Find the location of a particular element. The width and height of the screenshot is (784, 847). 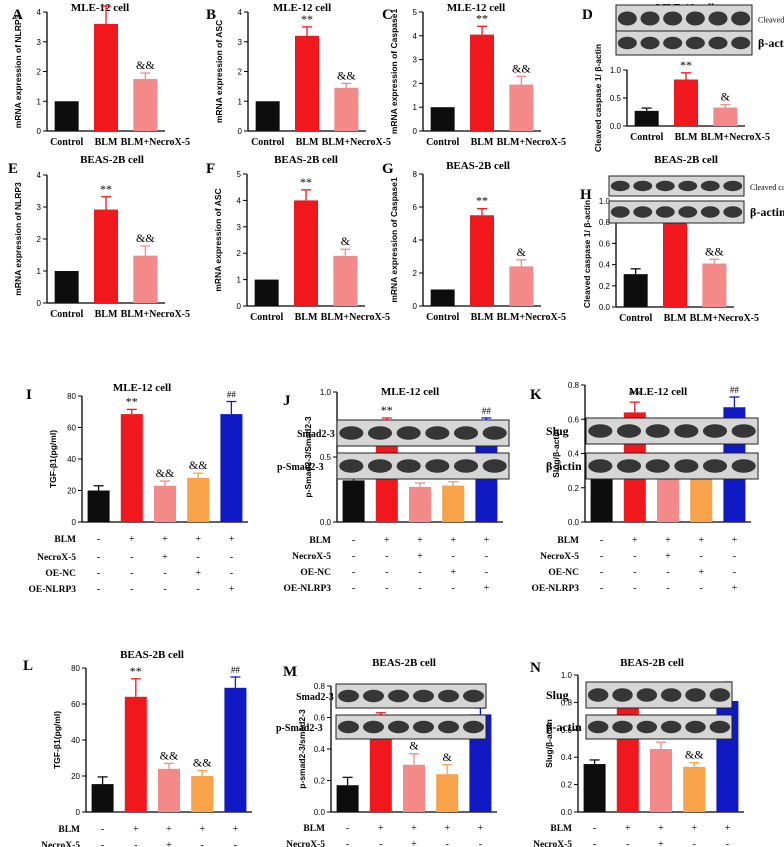

x-category-label: Control is located at coordinates (267, 142).